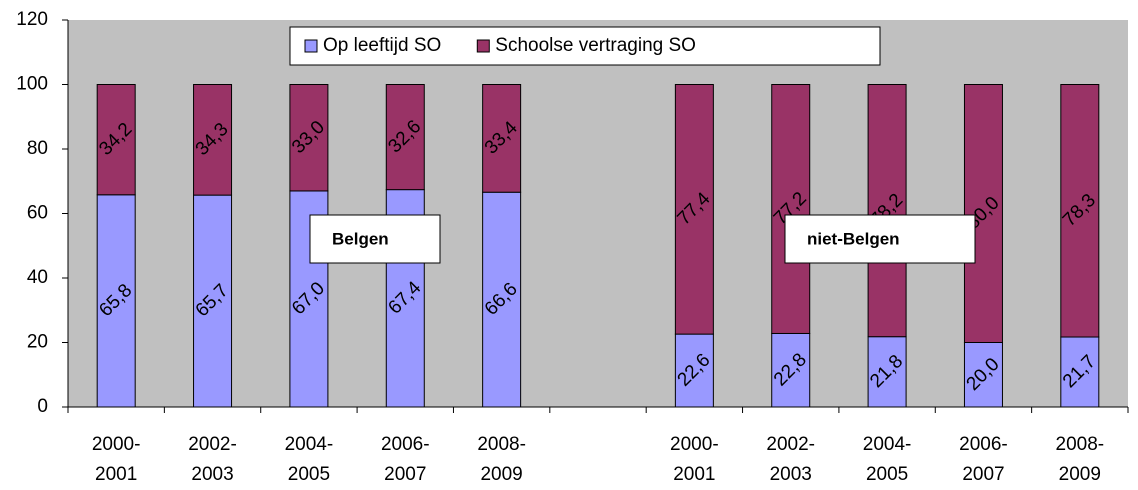  I want to click on y-tick-label: 100, so click(32, 84).